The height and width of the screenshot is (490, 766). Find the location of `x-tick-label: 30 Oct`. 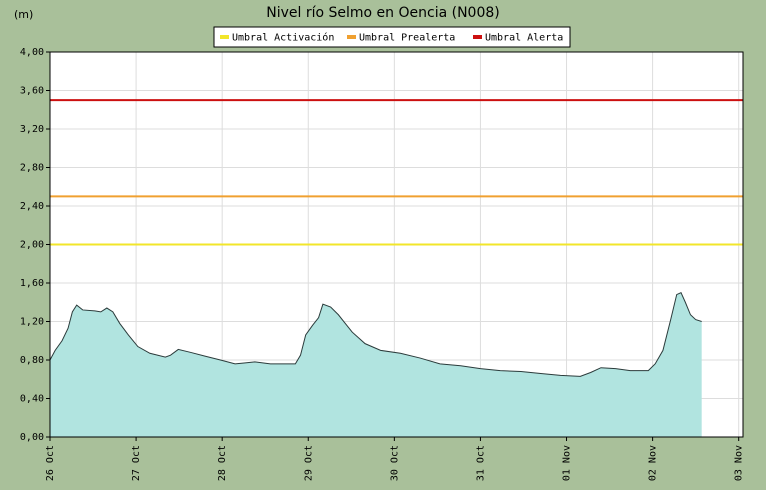

x-tick-label: 30 Oct is located at coordinates (394, 463).